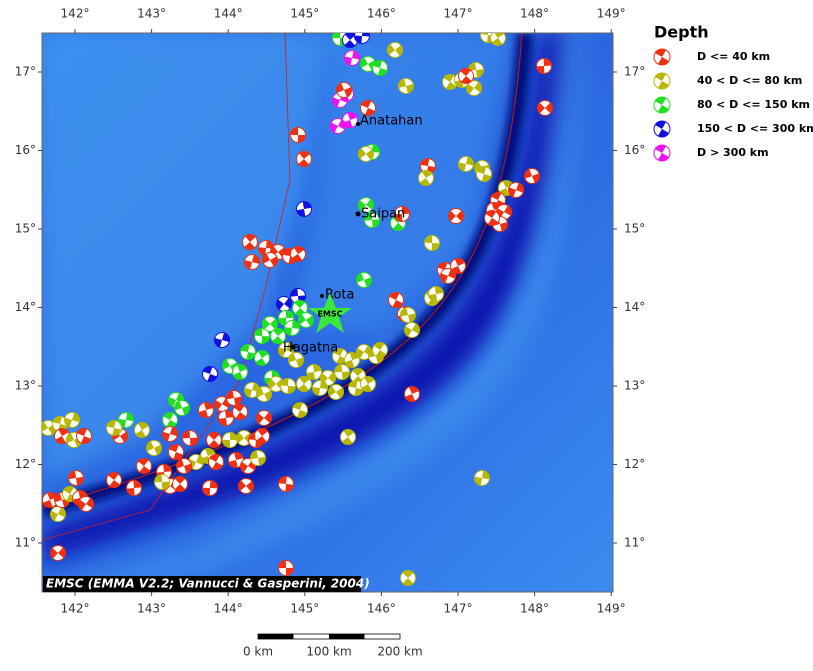 This screenshot has height=671, width=813. Describe the element at coordinates (391, 121) in the screenshot. I see `place-label: Anatahan` at that location.